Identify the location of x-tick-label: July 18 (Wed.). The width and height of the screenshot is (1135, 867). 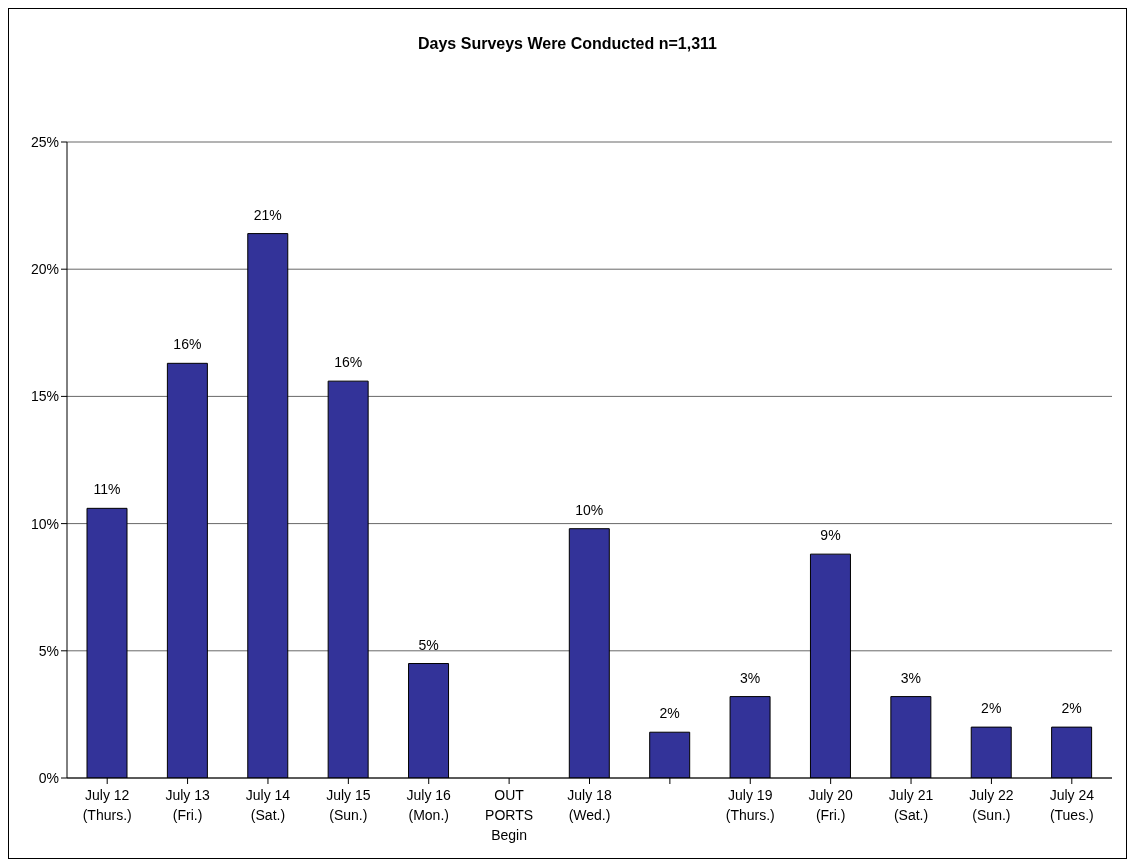
(589, 805).